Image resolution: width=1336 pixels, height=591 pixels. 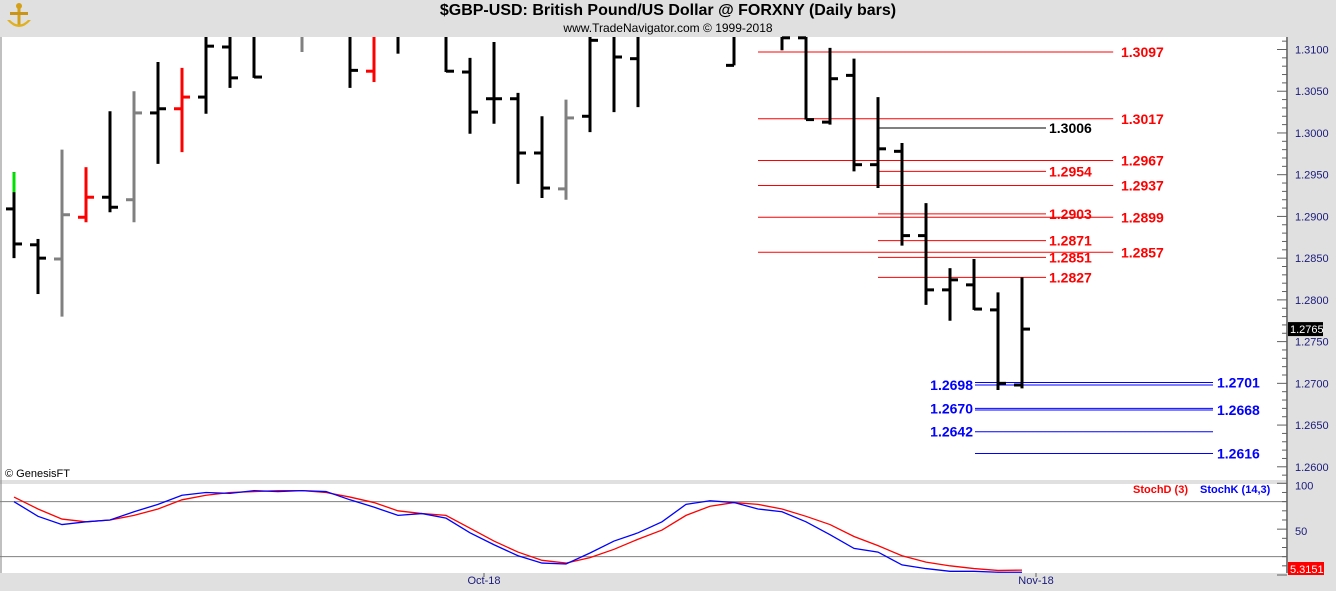 What do you see at coordinates (1312, 217) in the screenshot?
I see `y-tick-label: 1.2900` at bounding box center [1312, 217].